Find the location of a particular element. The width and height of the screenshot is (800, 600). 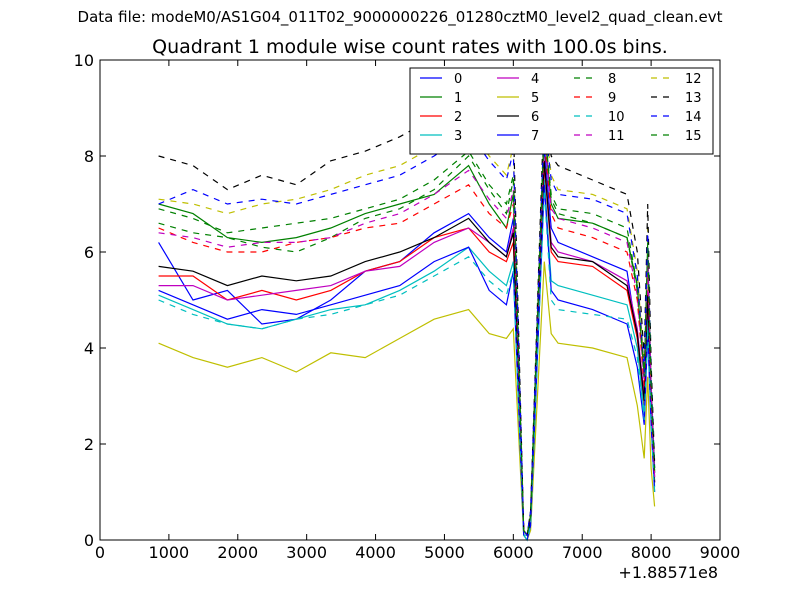

legend-label-6: 6 is located at coordinates (535, 117).